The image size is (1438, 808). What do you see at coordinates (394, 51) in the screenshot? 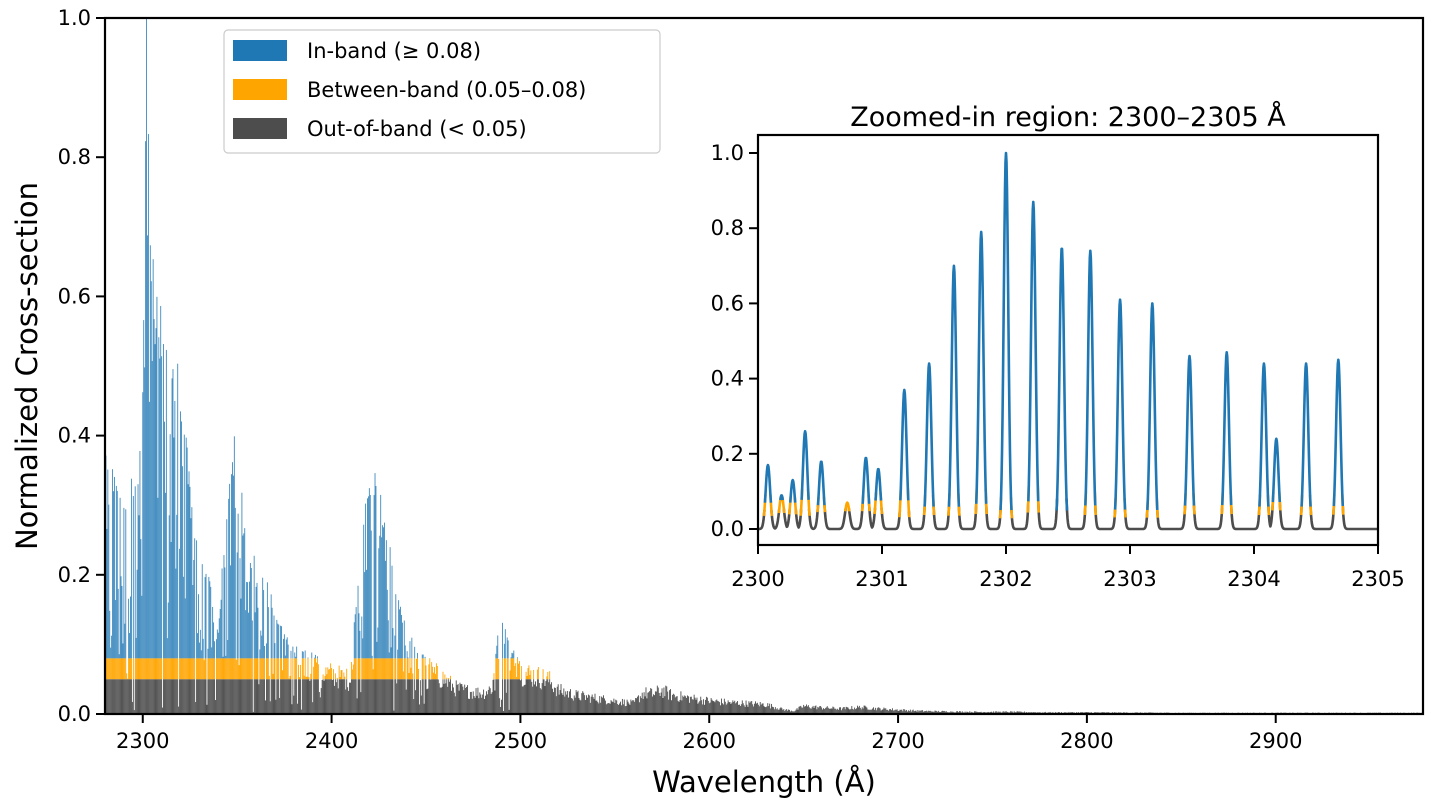
I see `legend-label-in-band: In-band (≥ 0.08)` at bounding box center [394, 51].